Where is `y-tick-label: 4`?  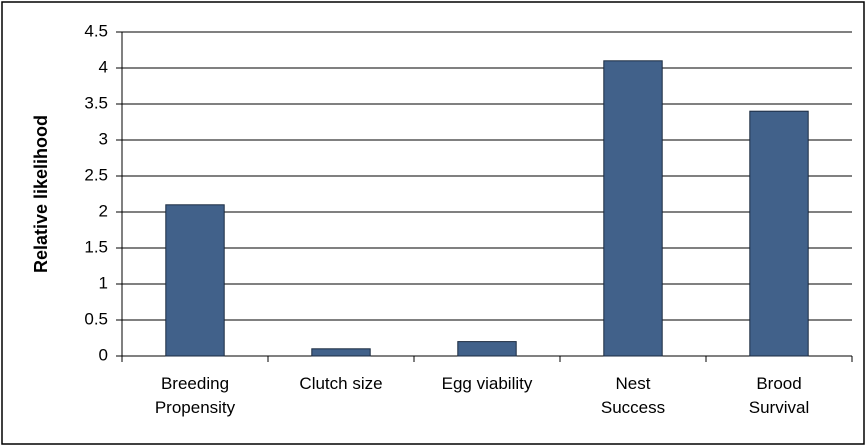 y-tick-label: 4 is located at coordinates (103, 66).